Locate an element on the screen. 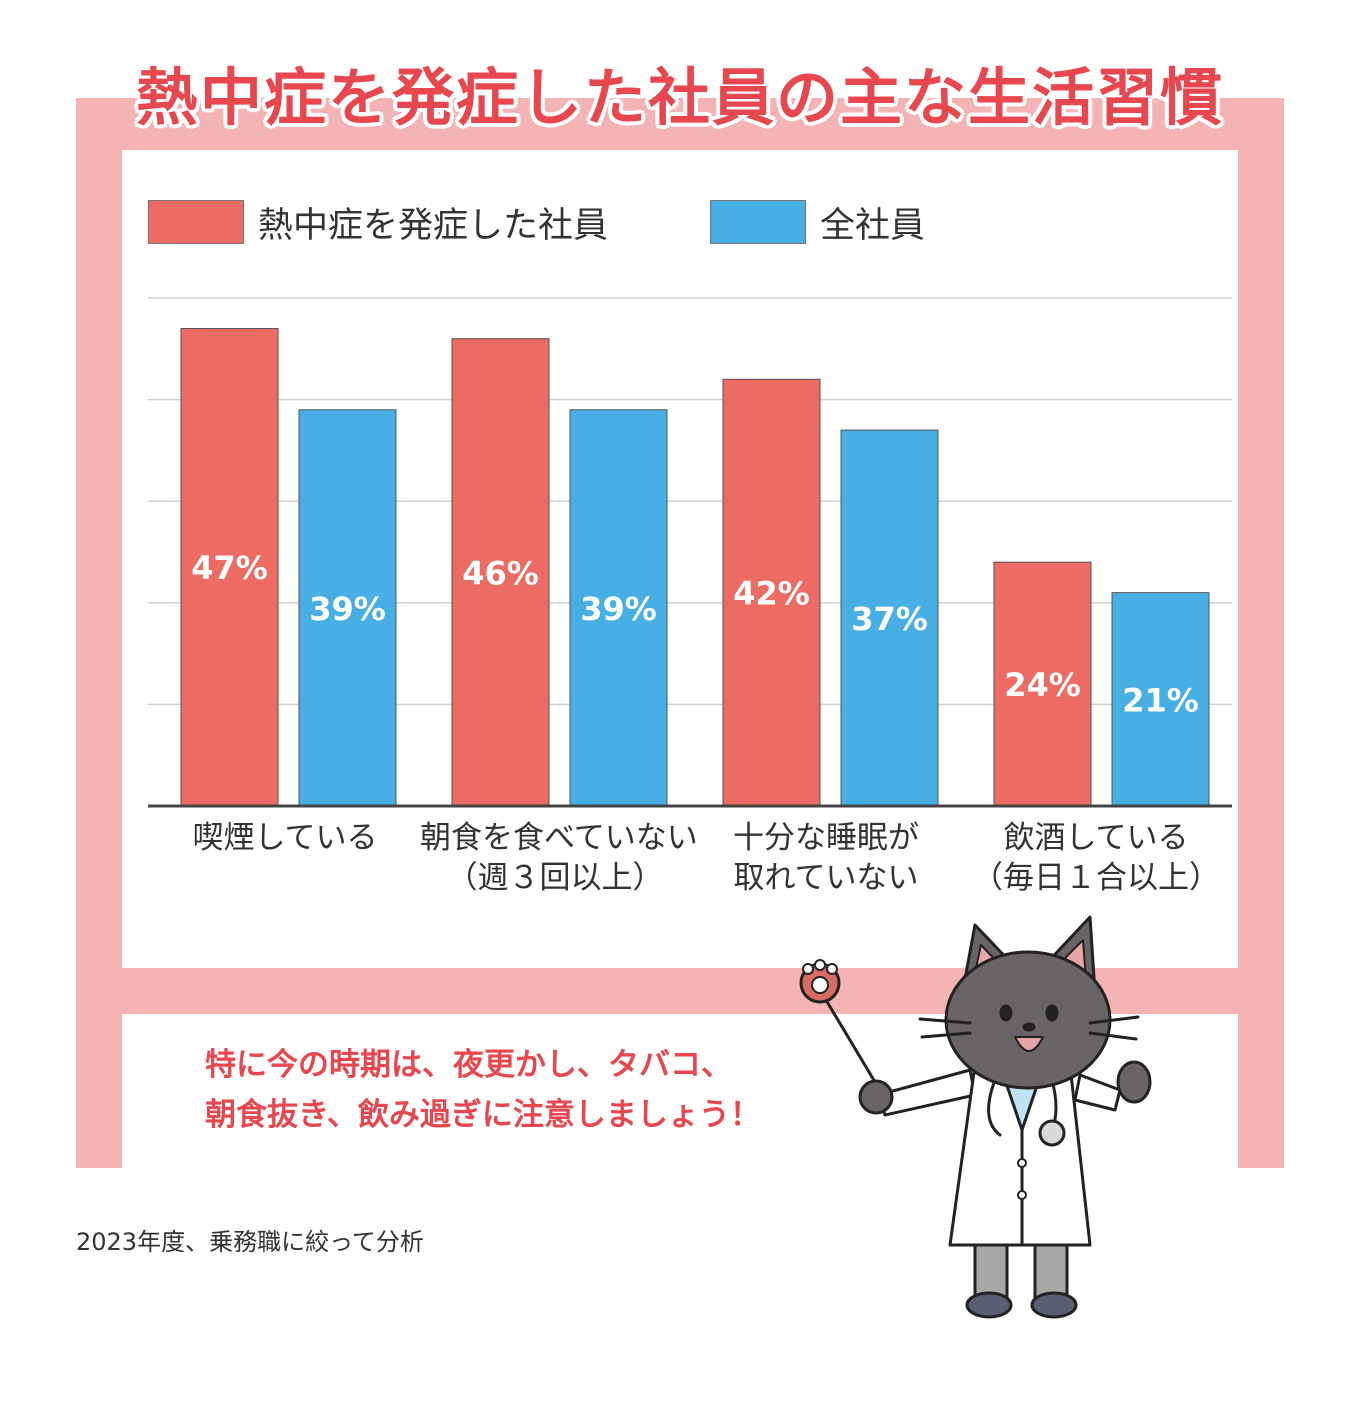 The height and width of the screenshot is (1413, 1360). category-label-smoking: 喫煙している is located at coordinates (285, 838).